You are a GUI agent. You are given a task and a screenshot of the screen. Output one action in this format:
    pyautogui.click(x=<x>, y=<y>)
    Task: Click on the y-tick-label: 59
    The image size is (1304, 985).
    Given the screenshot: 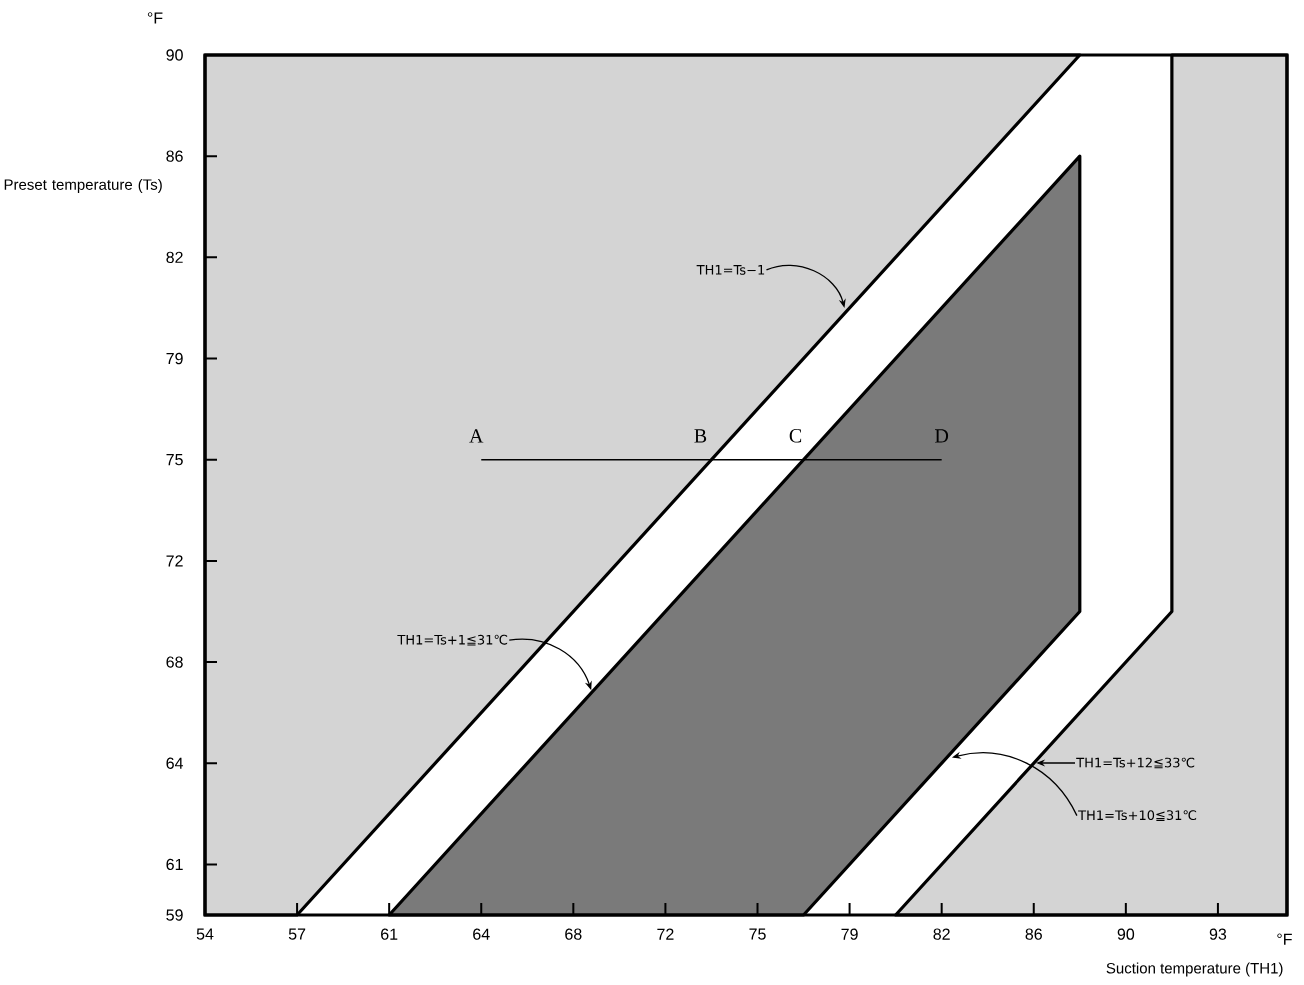 What is the action you would take?
    pyautogui.click(x=174, y=915)
    